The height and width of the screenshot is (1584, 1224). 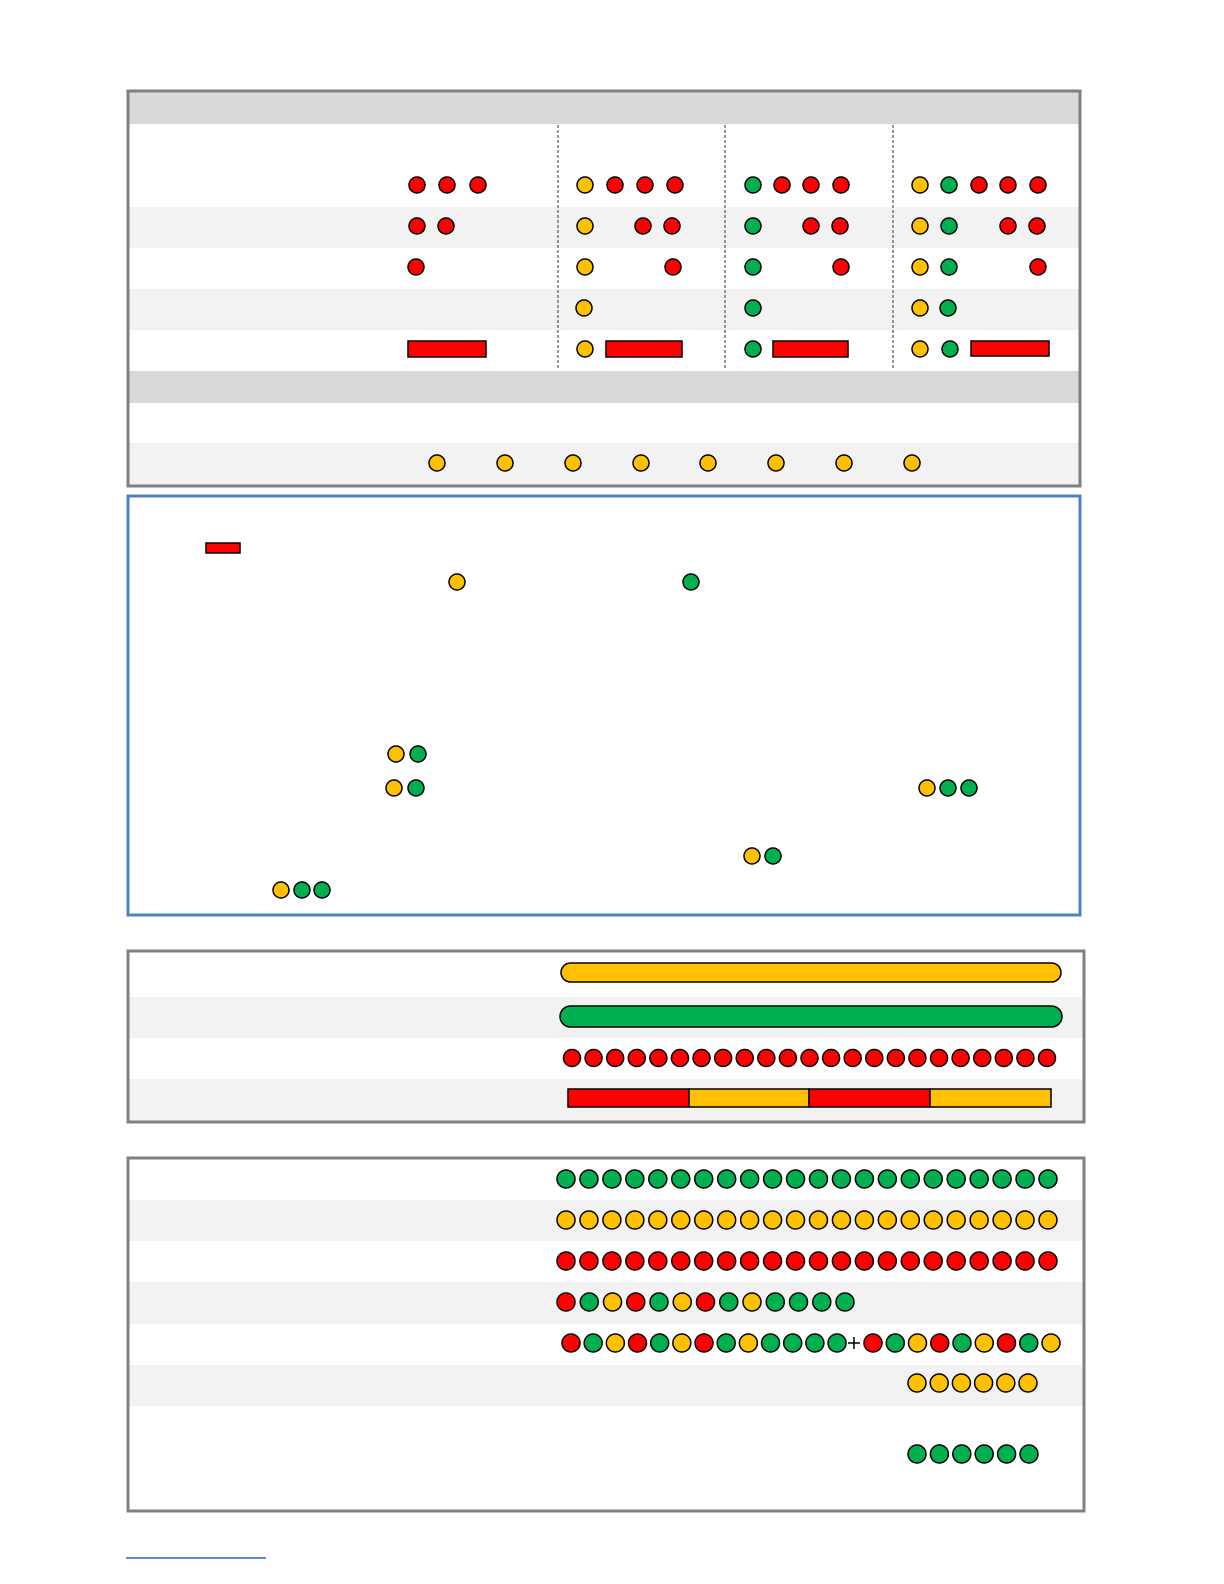 I want to click on header-band, so click(x=604, y=108).